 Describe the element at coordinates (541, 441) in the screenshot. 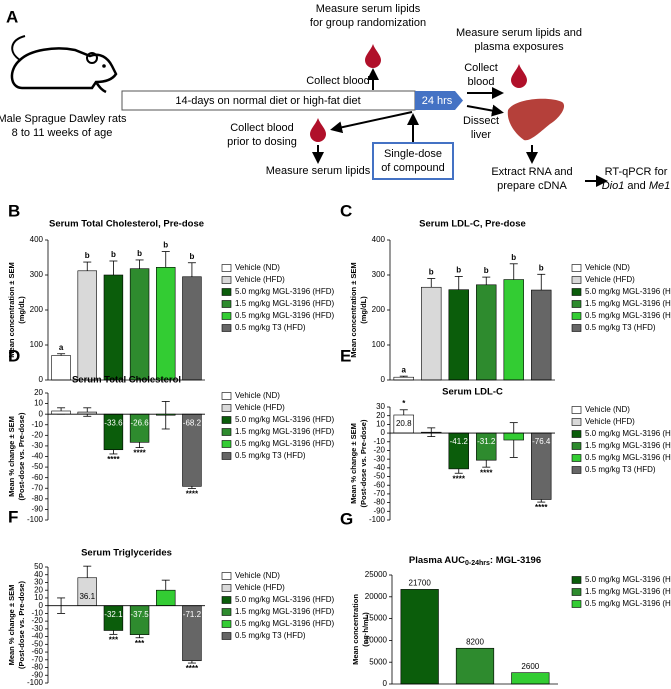

I see `data-label: -76.4` at that location.